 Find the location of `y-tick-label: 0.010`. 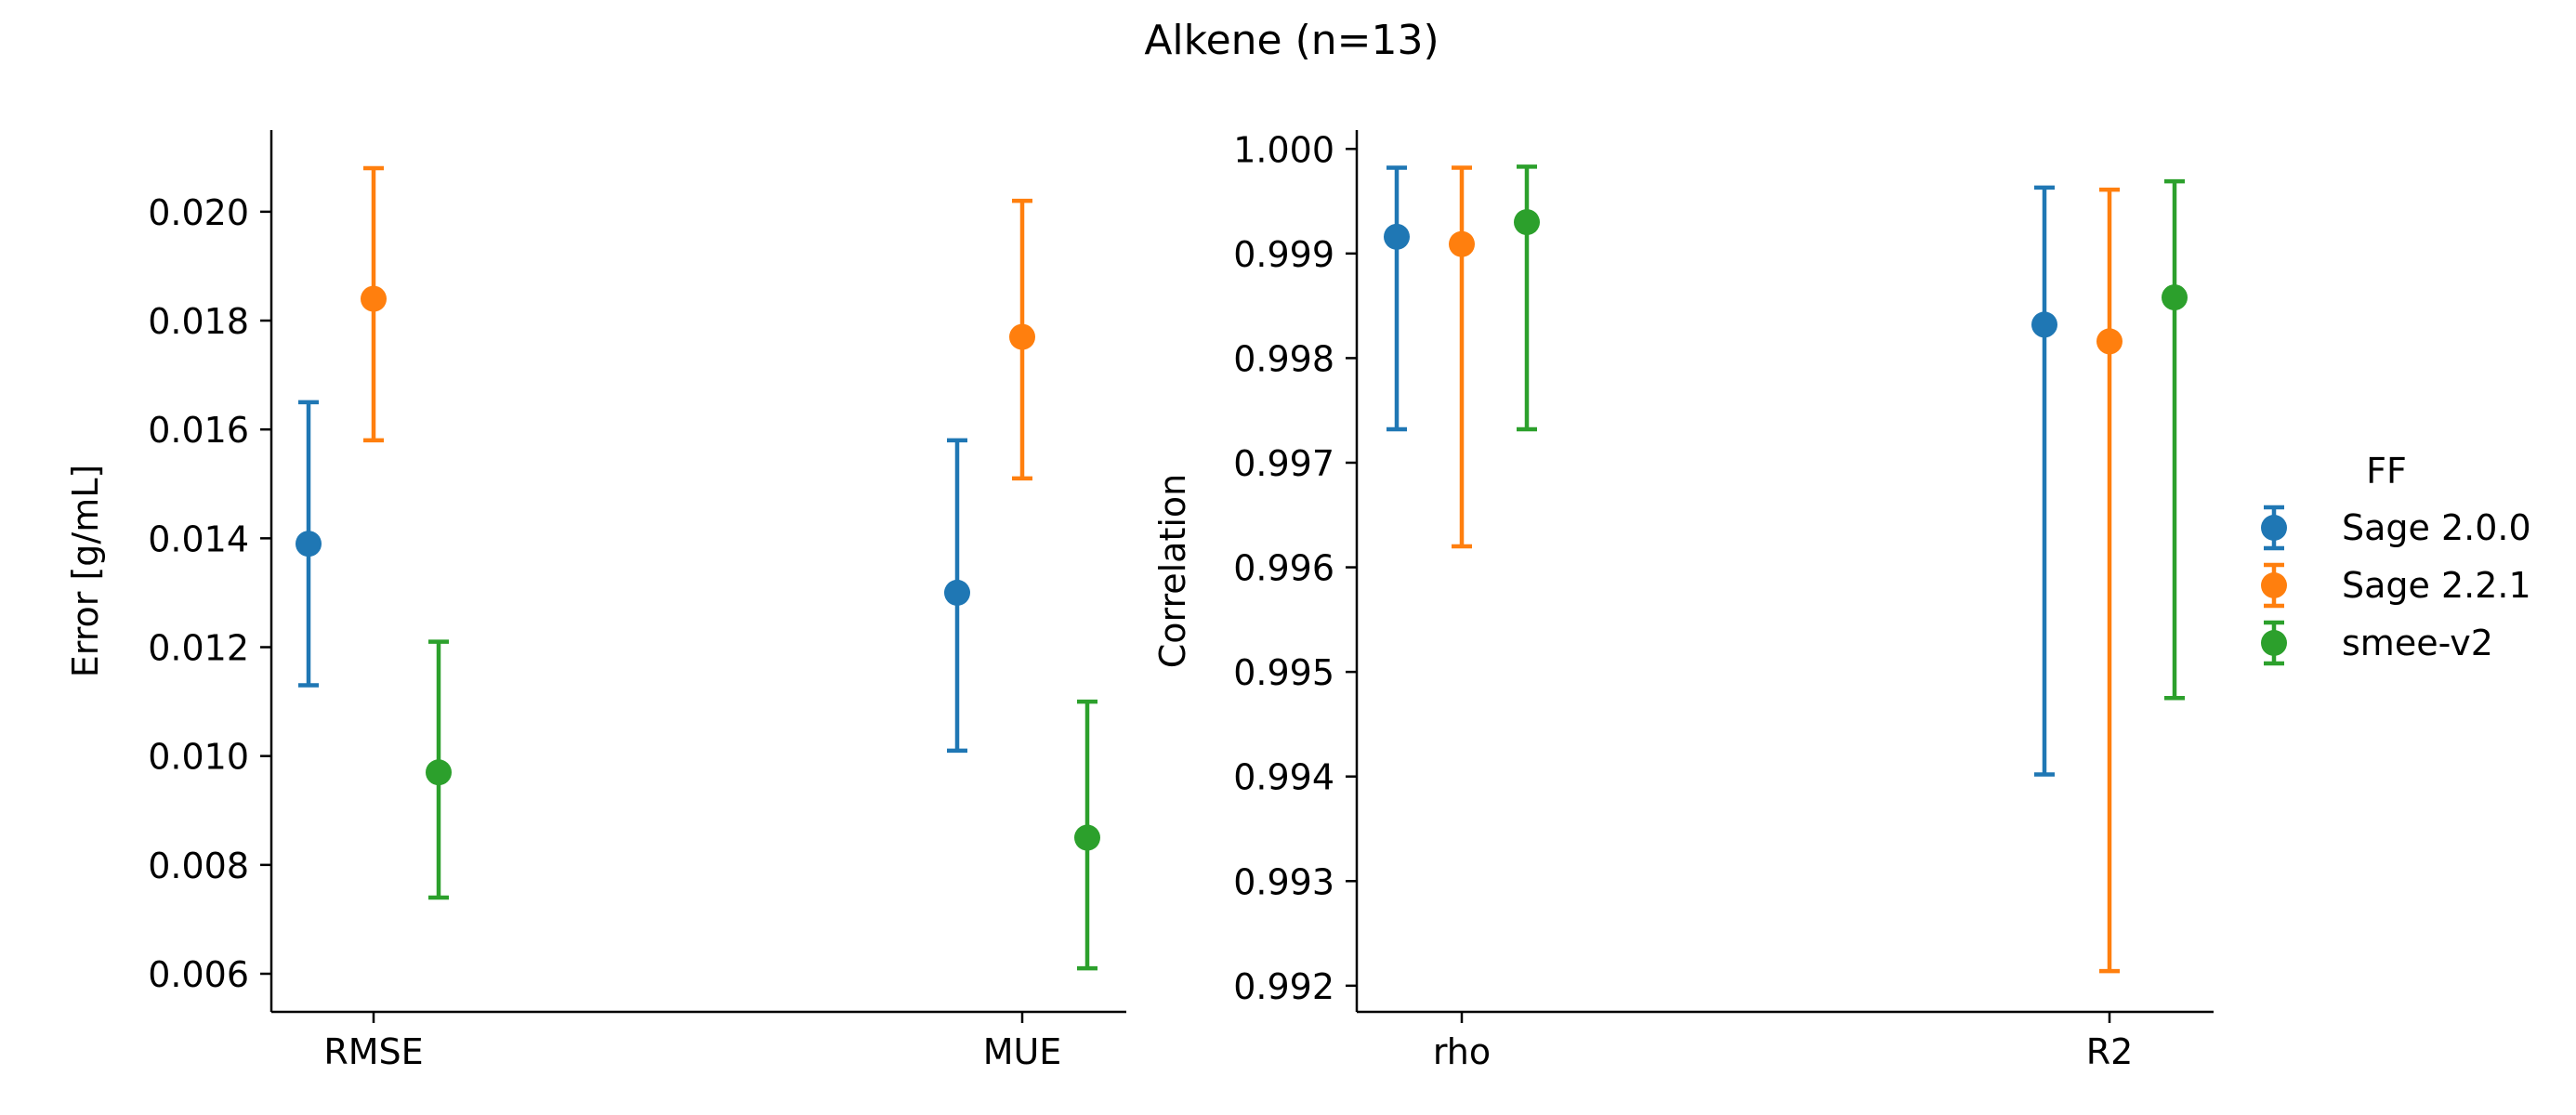

y-tick-label: 0.010 is located at coordinates (198, 757).